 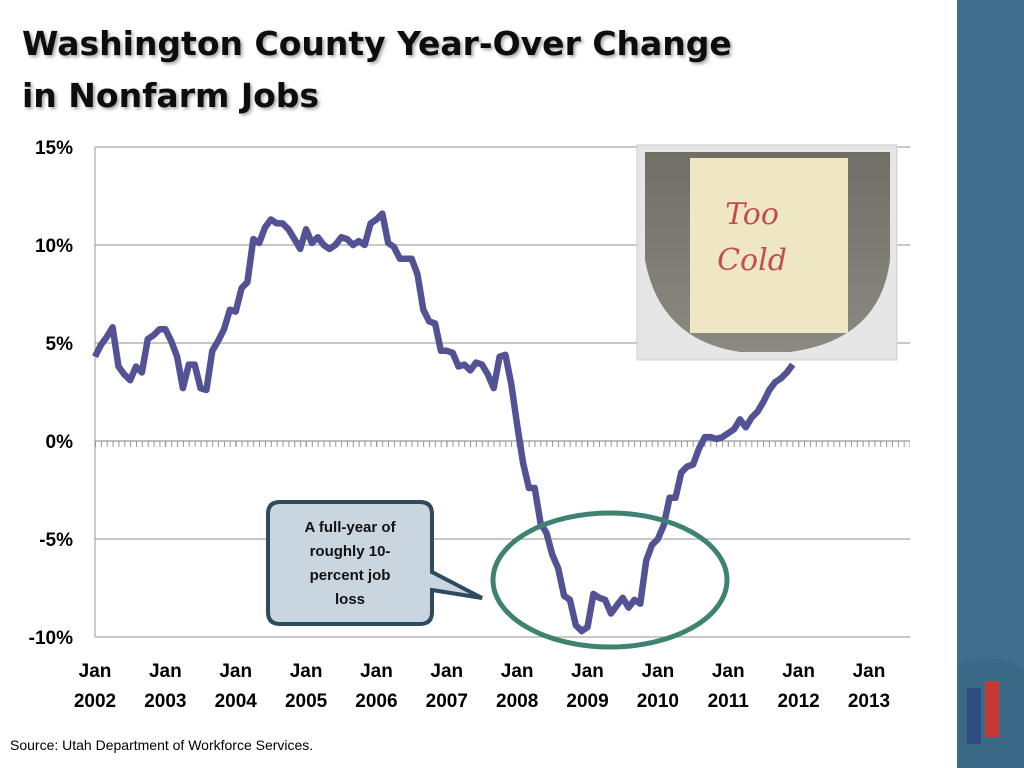 I want to click on photo: Too Cold, so click(x=767, y=252).